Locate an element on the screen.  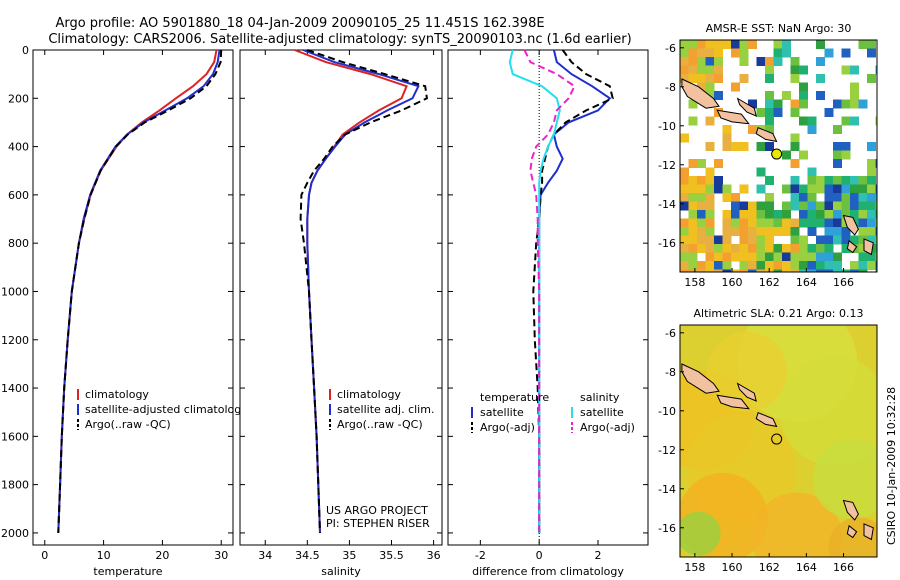
sst_map-xtick-label: 164 is located at coordinates (806, 282).